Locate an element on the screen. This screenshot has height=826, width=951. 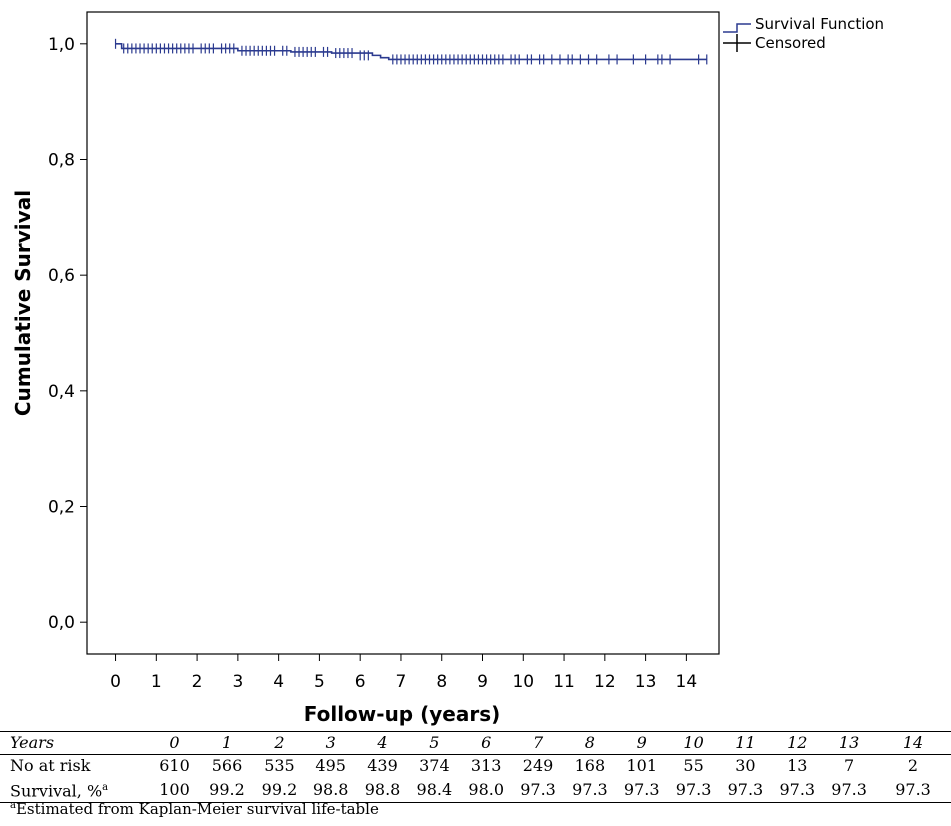
x-tick-label: 13 is located at coordinates (646, 682).